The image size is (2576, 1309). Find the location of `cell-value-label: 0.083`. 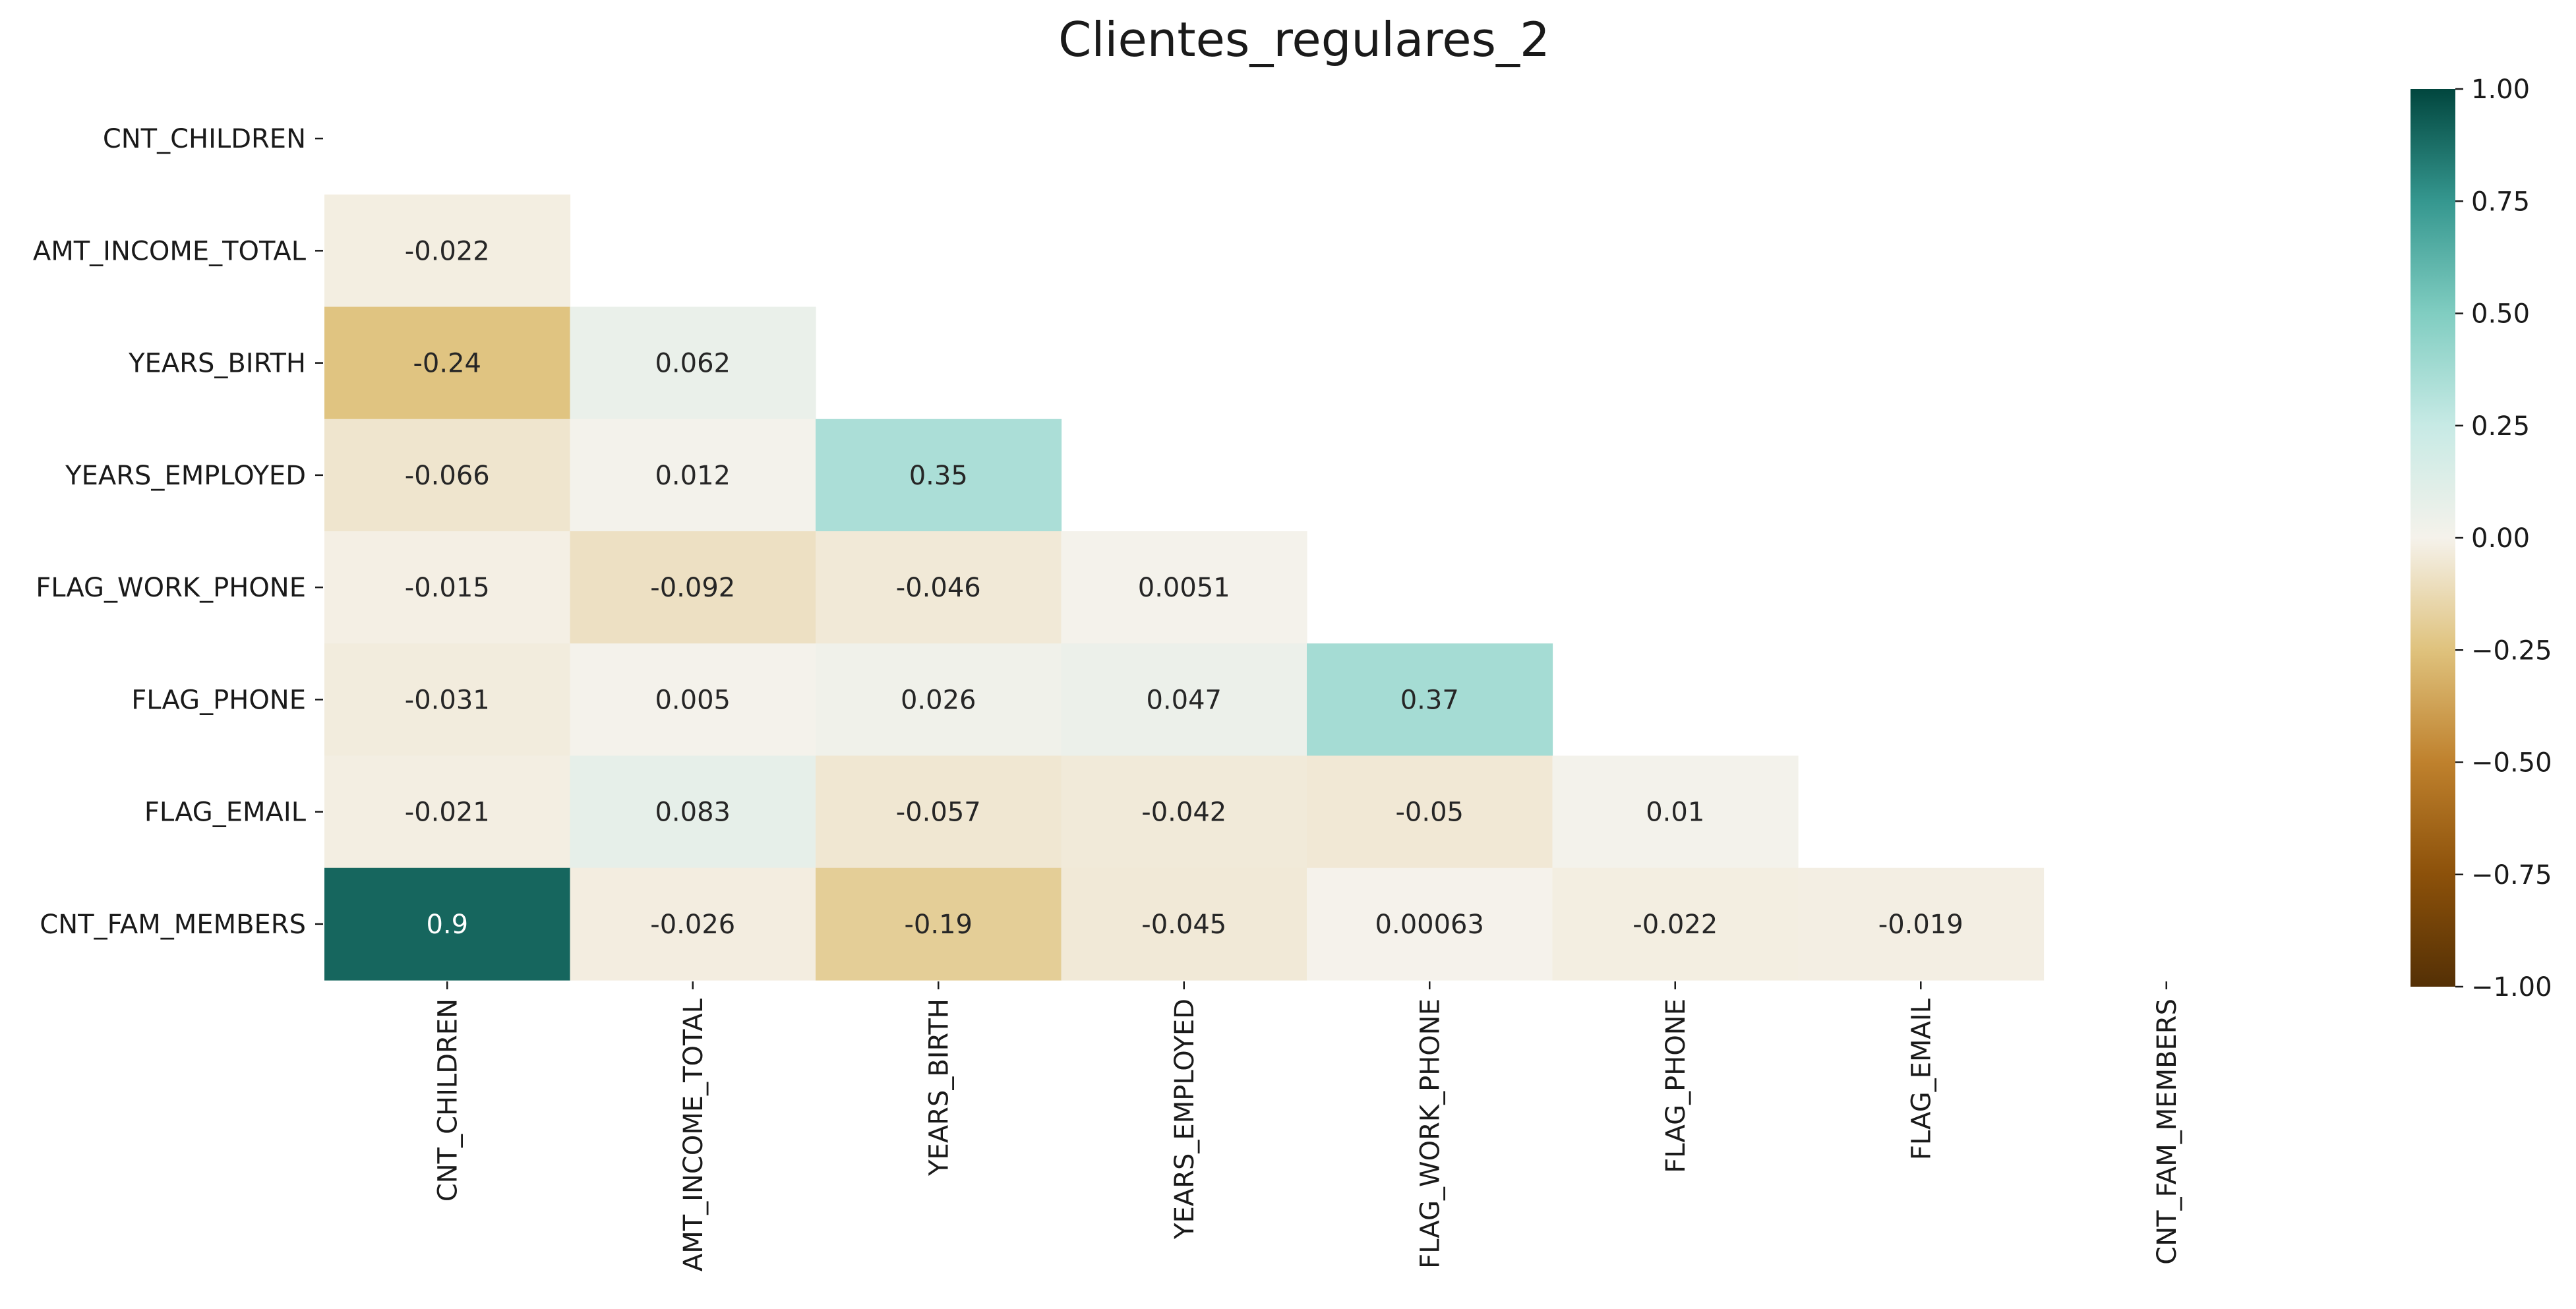

cell-value-label: 0.083 is located at coordinates (693, 813).